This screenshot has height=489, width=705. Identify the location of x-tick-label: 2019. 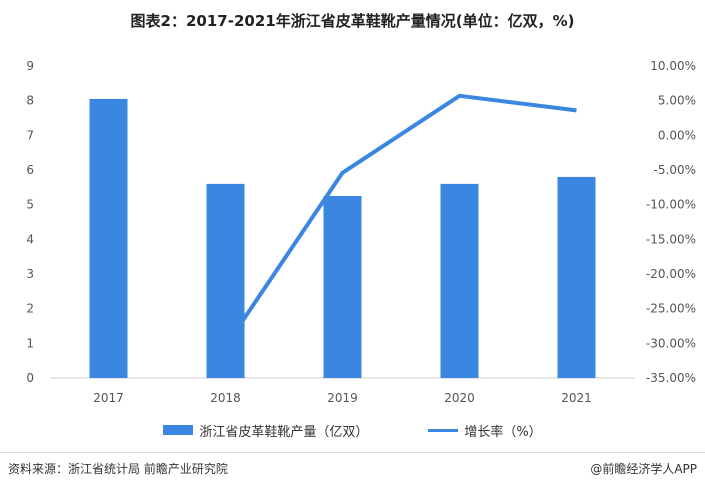
(342, 398).